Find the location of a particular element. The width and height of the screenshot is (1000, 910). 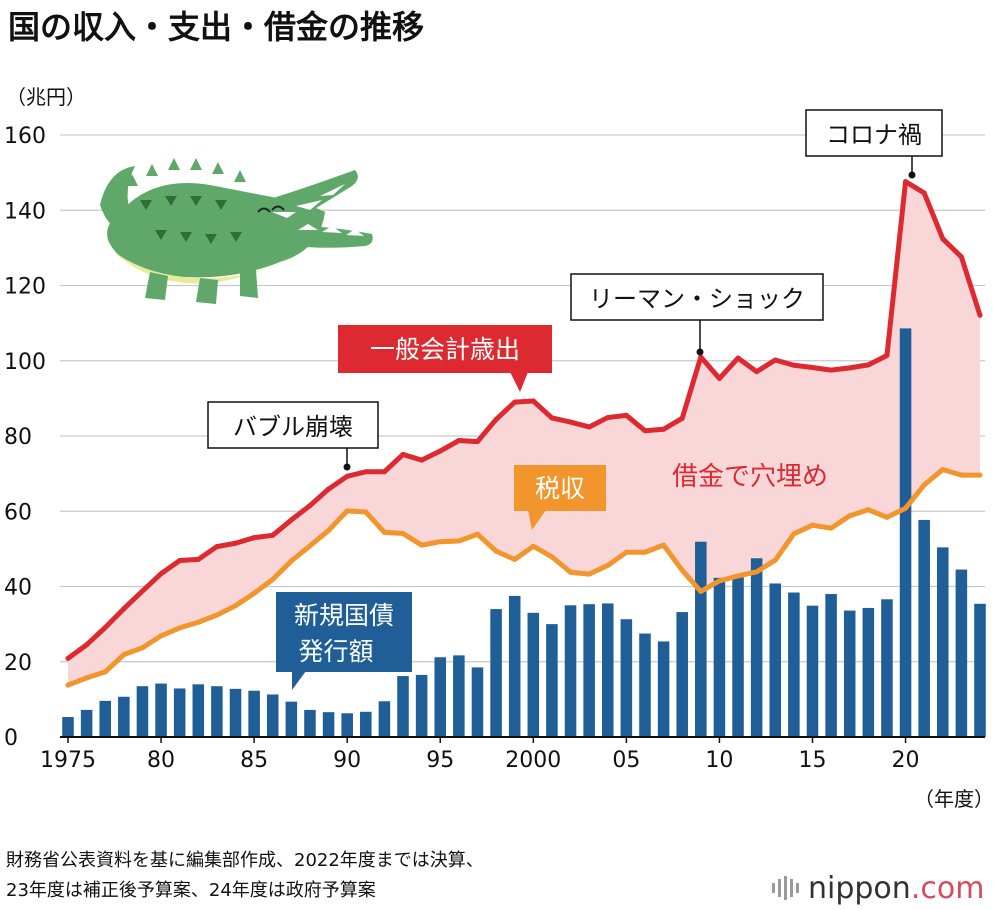

expenditure-point-2007 is located at coordinates (664, 429).